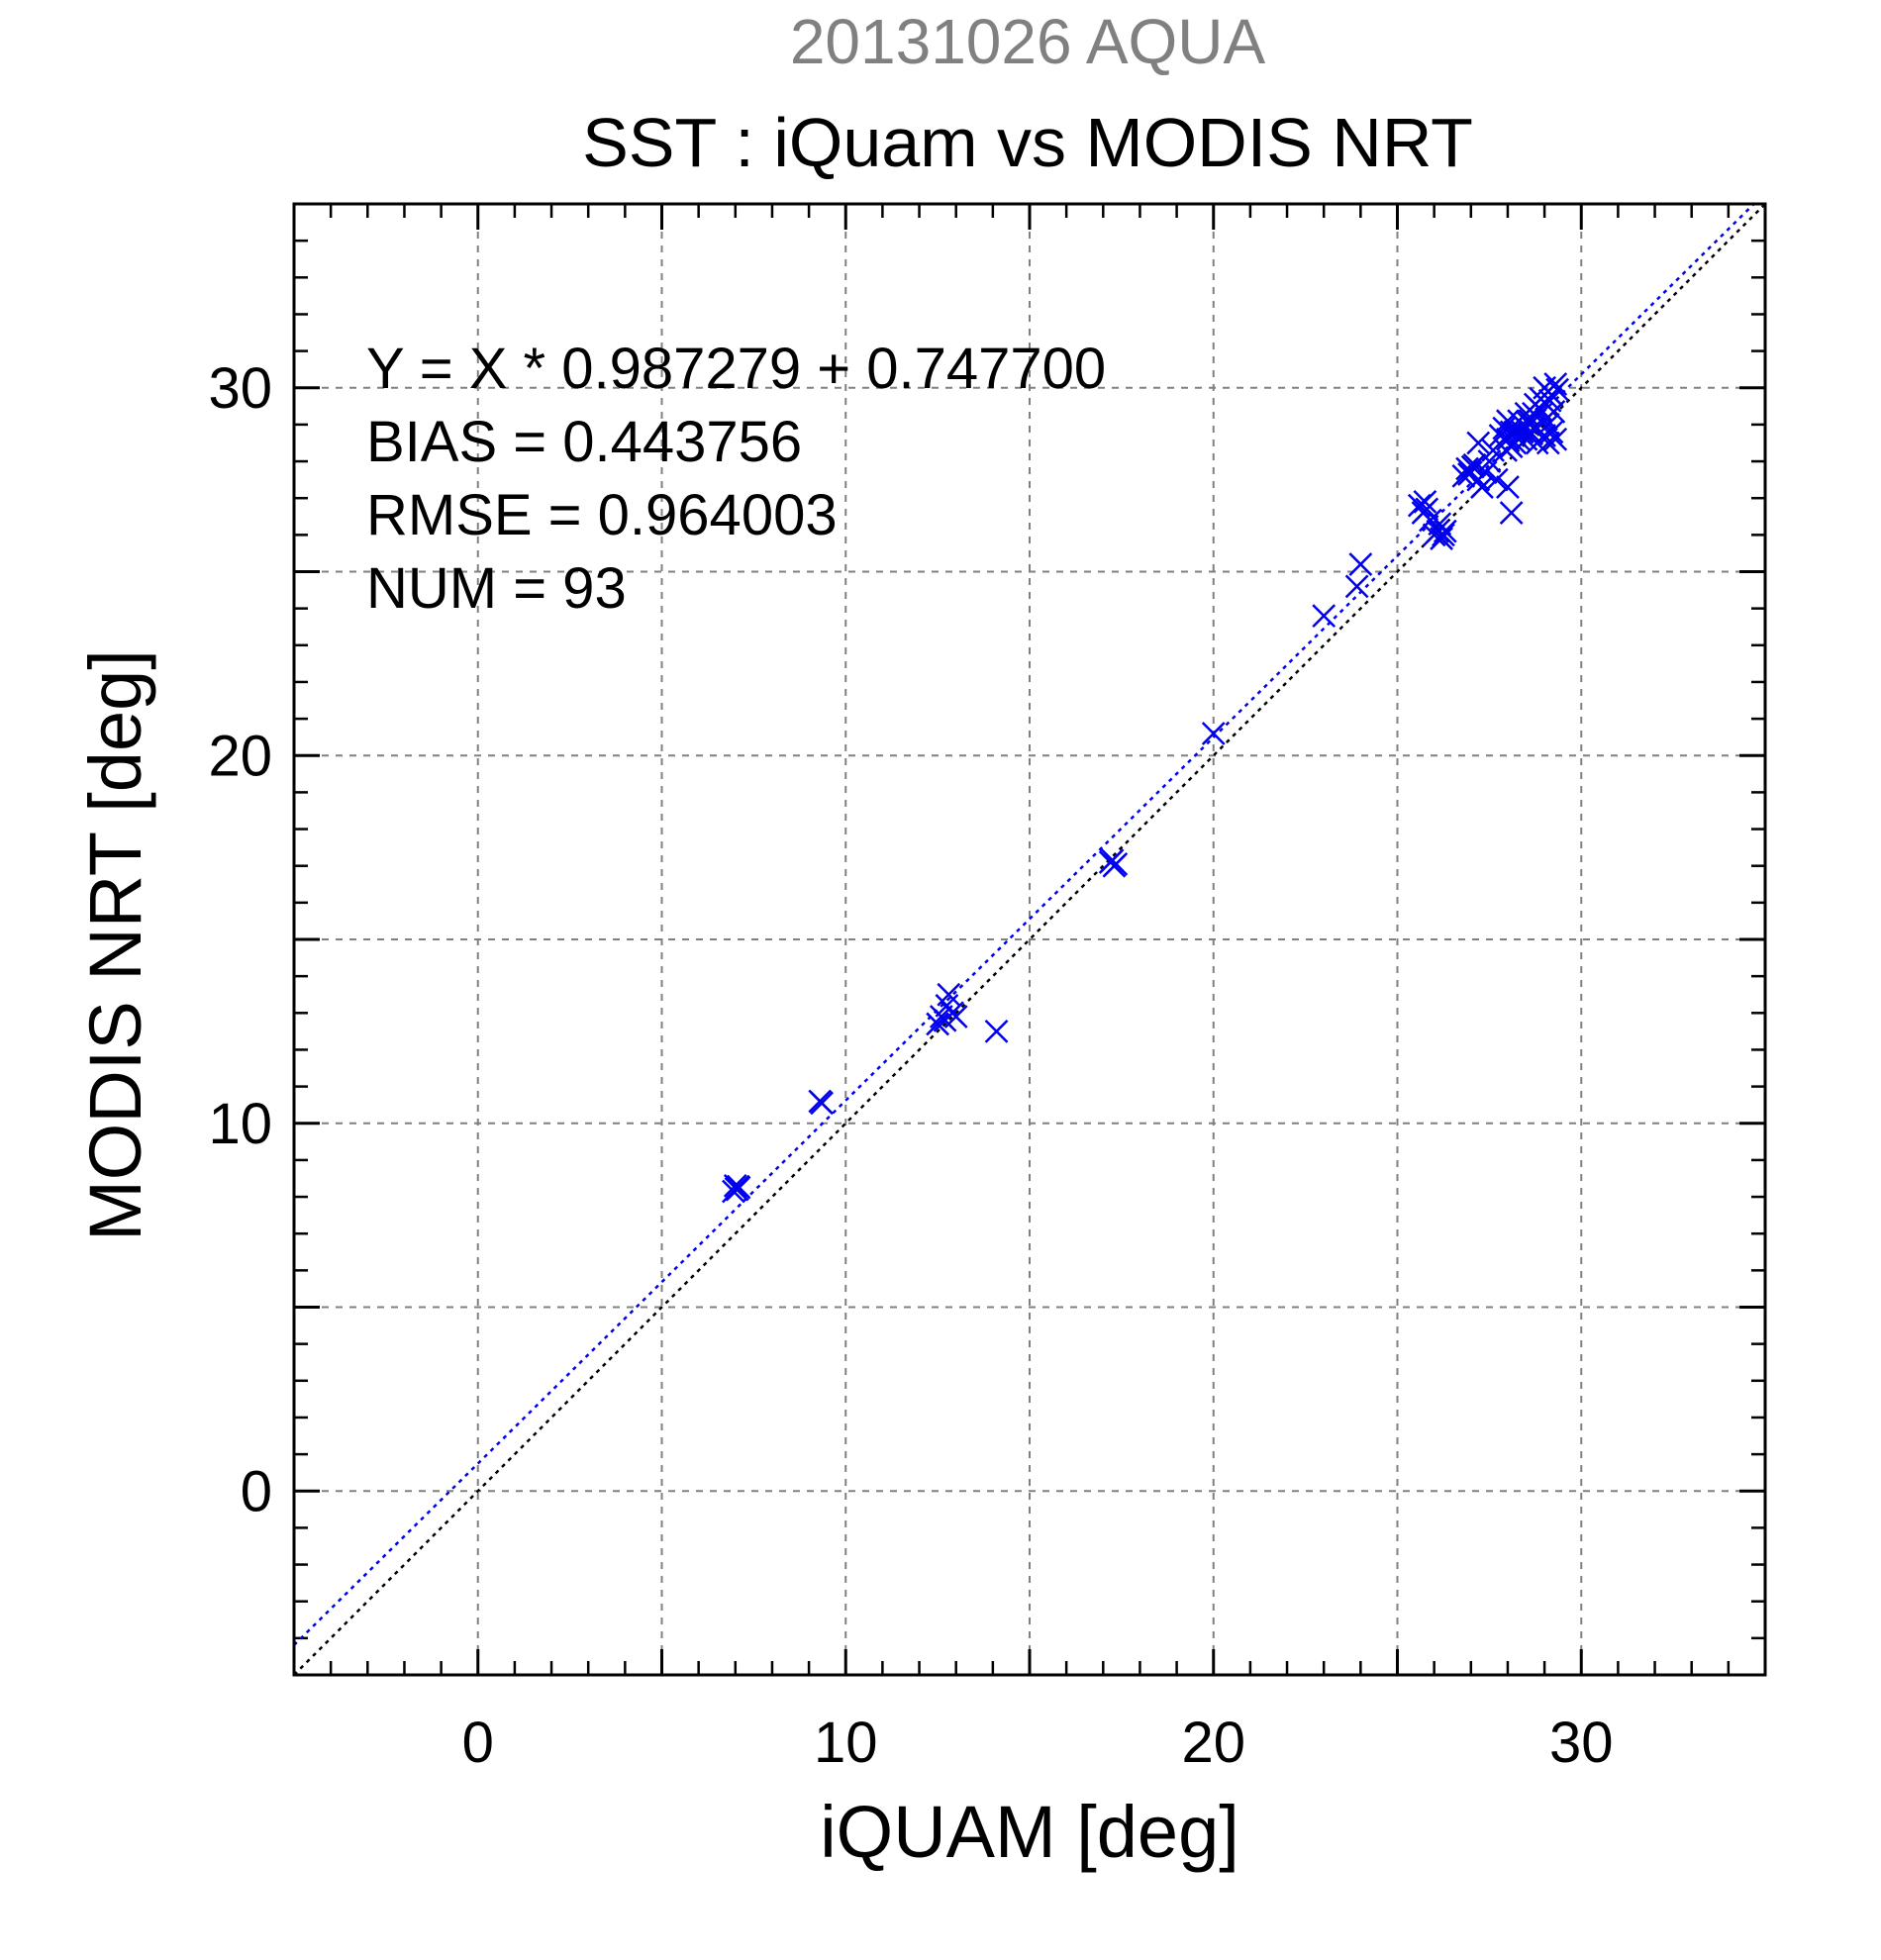  Describe the element at coordinates (1213, 1743) in the screenshot. I see `x-tick-label: 20` at that location.